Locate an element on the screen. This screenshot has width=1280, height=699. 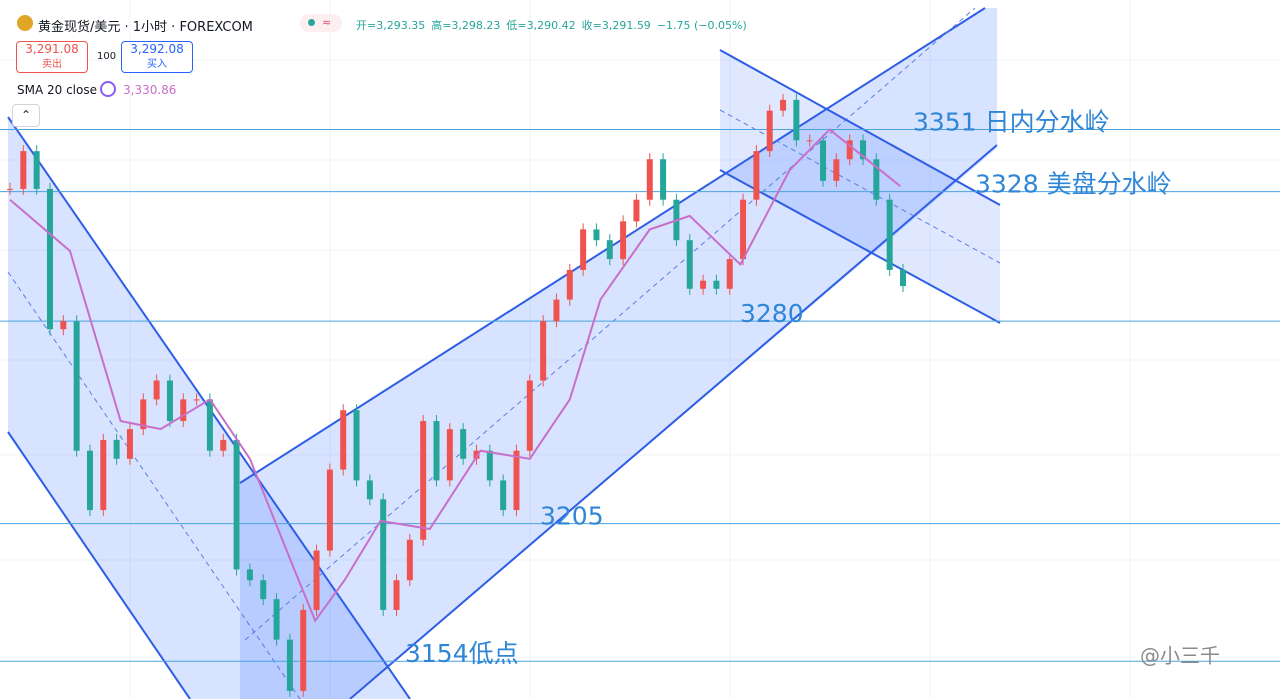
buy-button: 3,292.08 买入 is located at coordinates (157, 57).